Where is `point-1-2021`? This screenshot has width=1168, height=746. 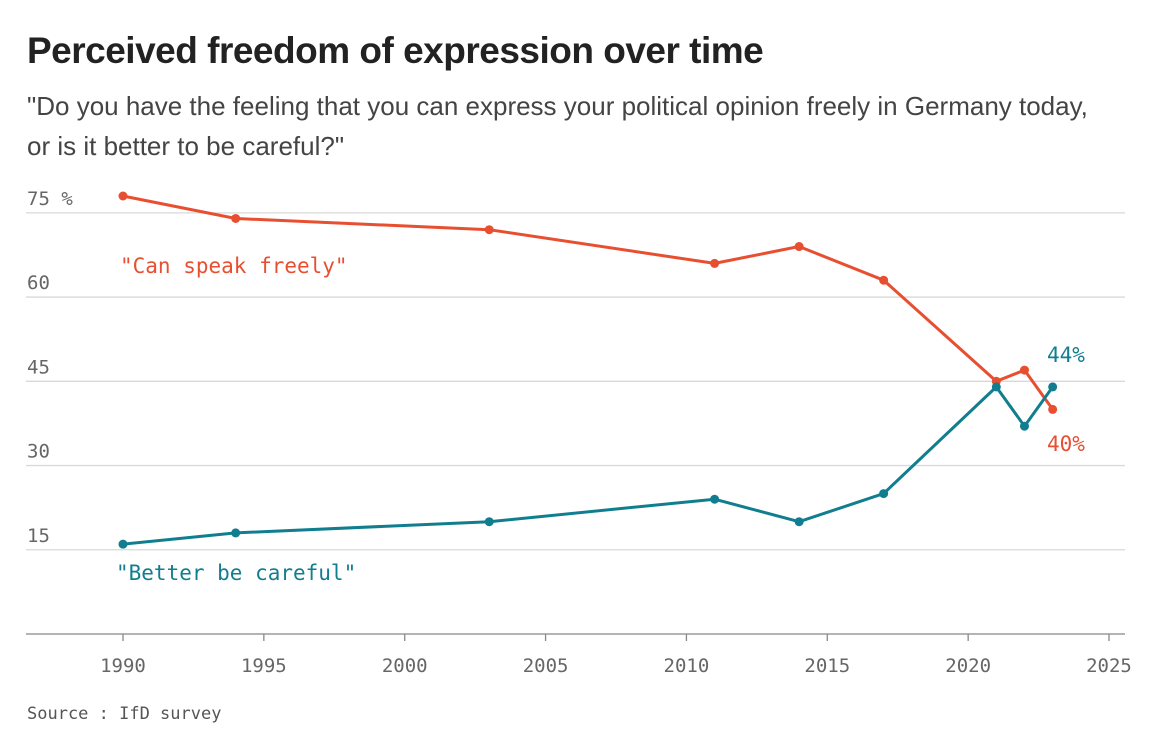
point-1-2021 is located at coordinates (996, 387).